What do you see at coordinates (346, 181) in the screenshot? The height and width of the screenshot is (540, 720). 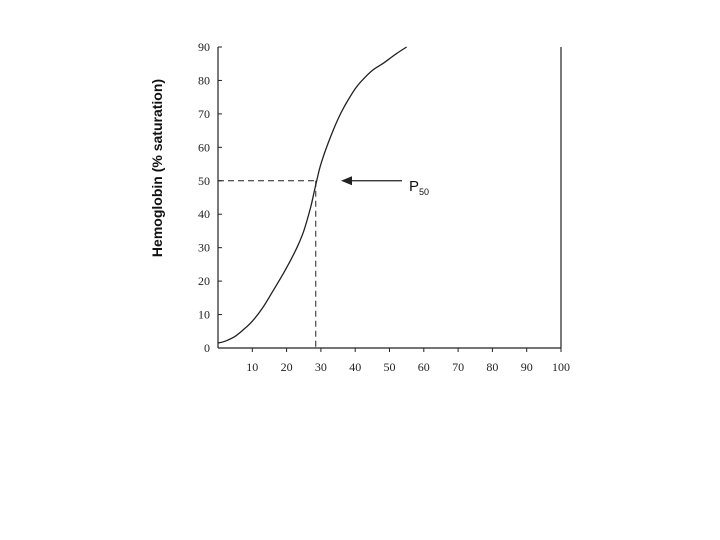 I see `p50-arrow-head` at bounding box center [346, 181].